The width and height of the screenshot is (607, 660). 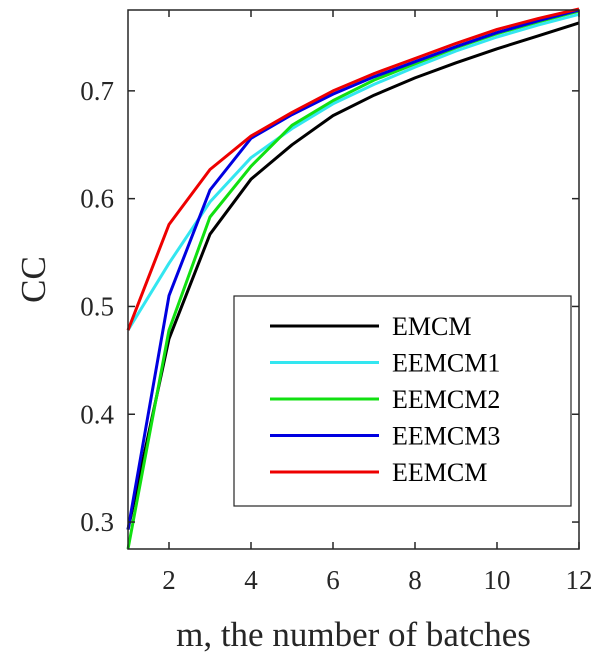 I want to click on x-axis-title: m, the number of batches, so click(x=353, y=634).